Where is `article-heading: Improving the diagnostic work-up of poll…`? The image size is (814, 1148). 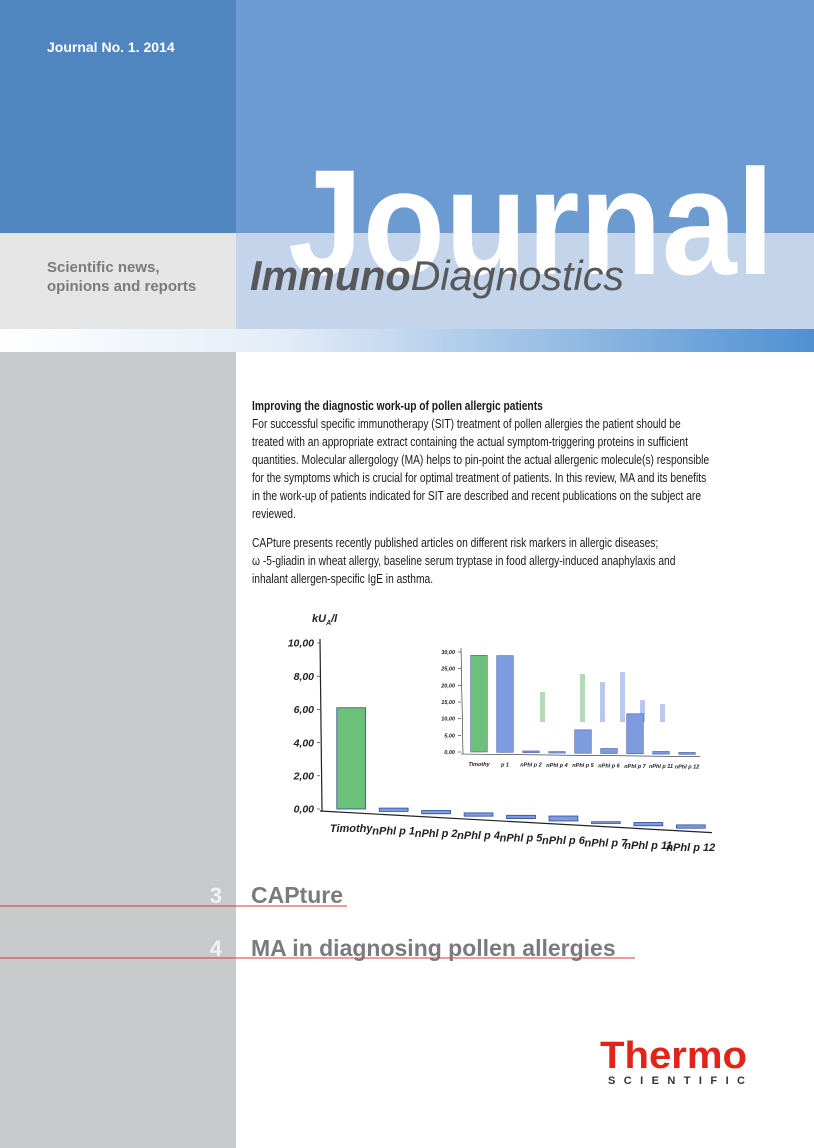 article-heading: Improving the diagnostic work-up of poll… is located at coordinates (397, 406).